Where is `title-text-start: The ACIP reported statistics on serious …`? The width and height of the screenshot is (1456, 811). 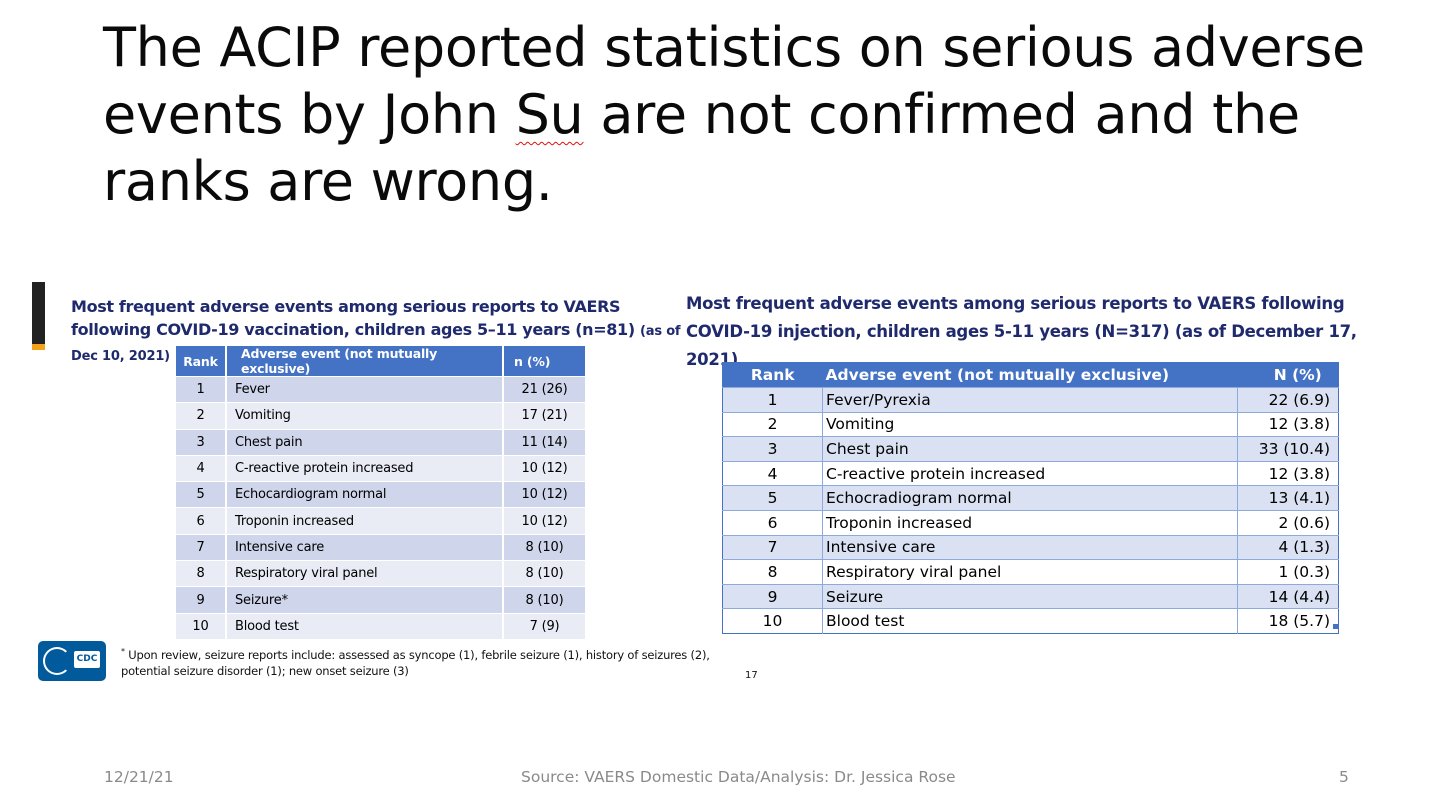
title-text-start: The ACIP reported statistics on serious … is located at coordinates (734, 81).